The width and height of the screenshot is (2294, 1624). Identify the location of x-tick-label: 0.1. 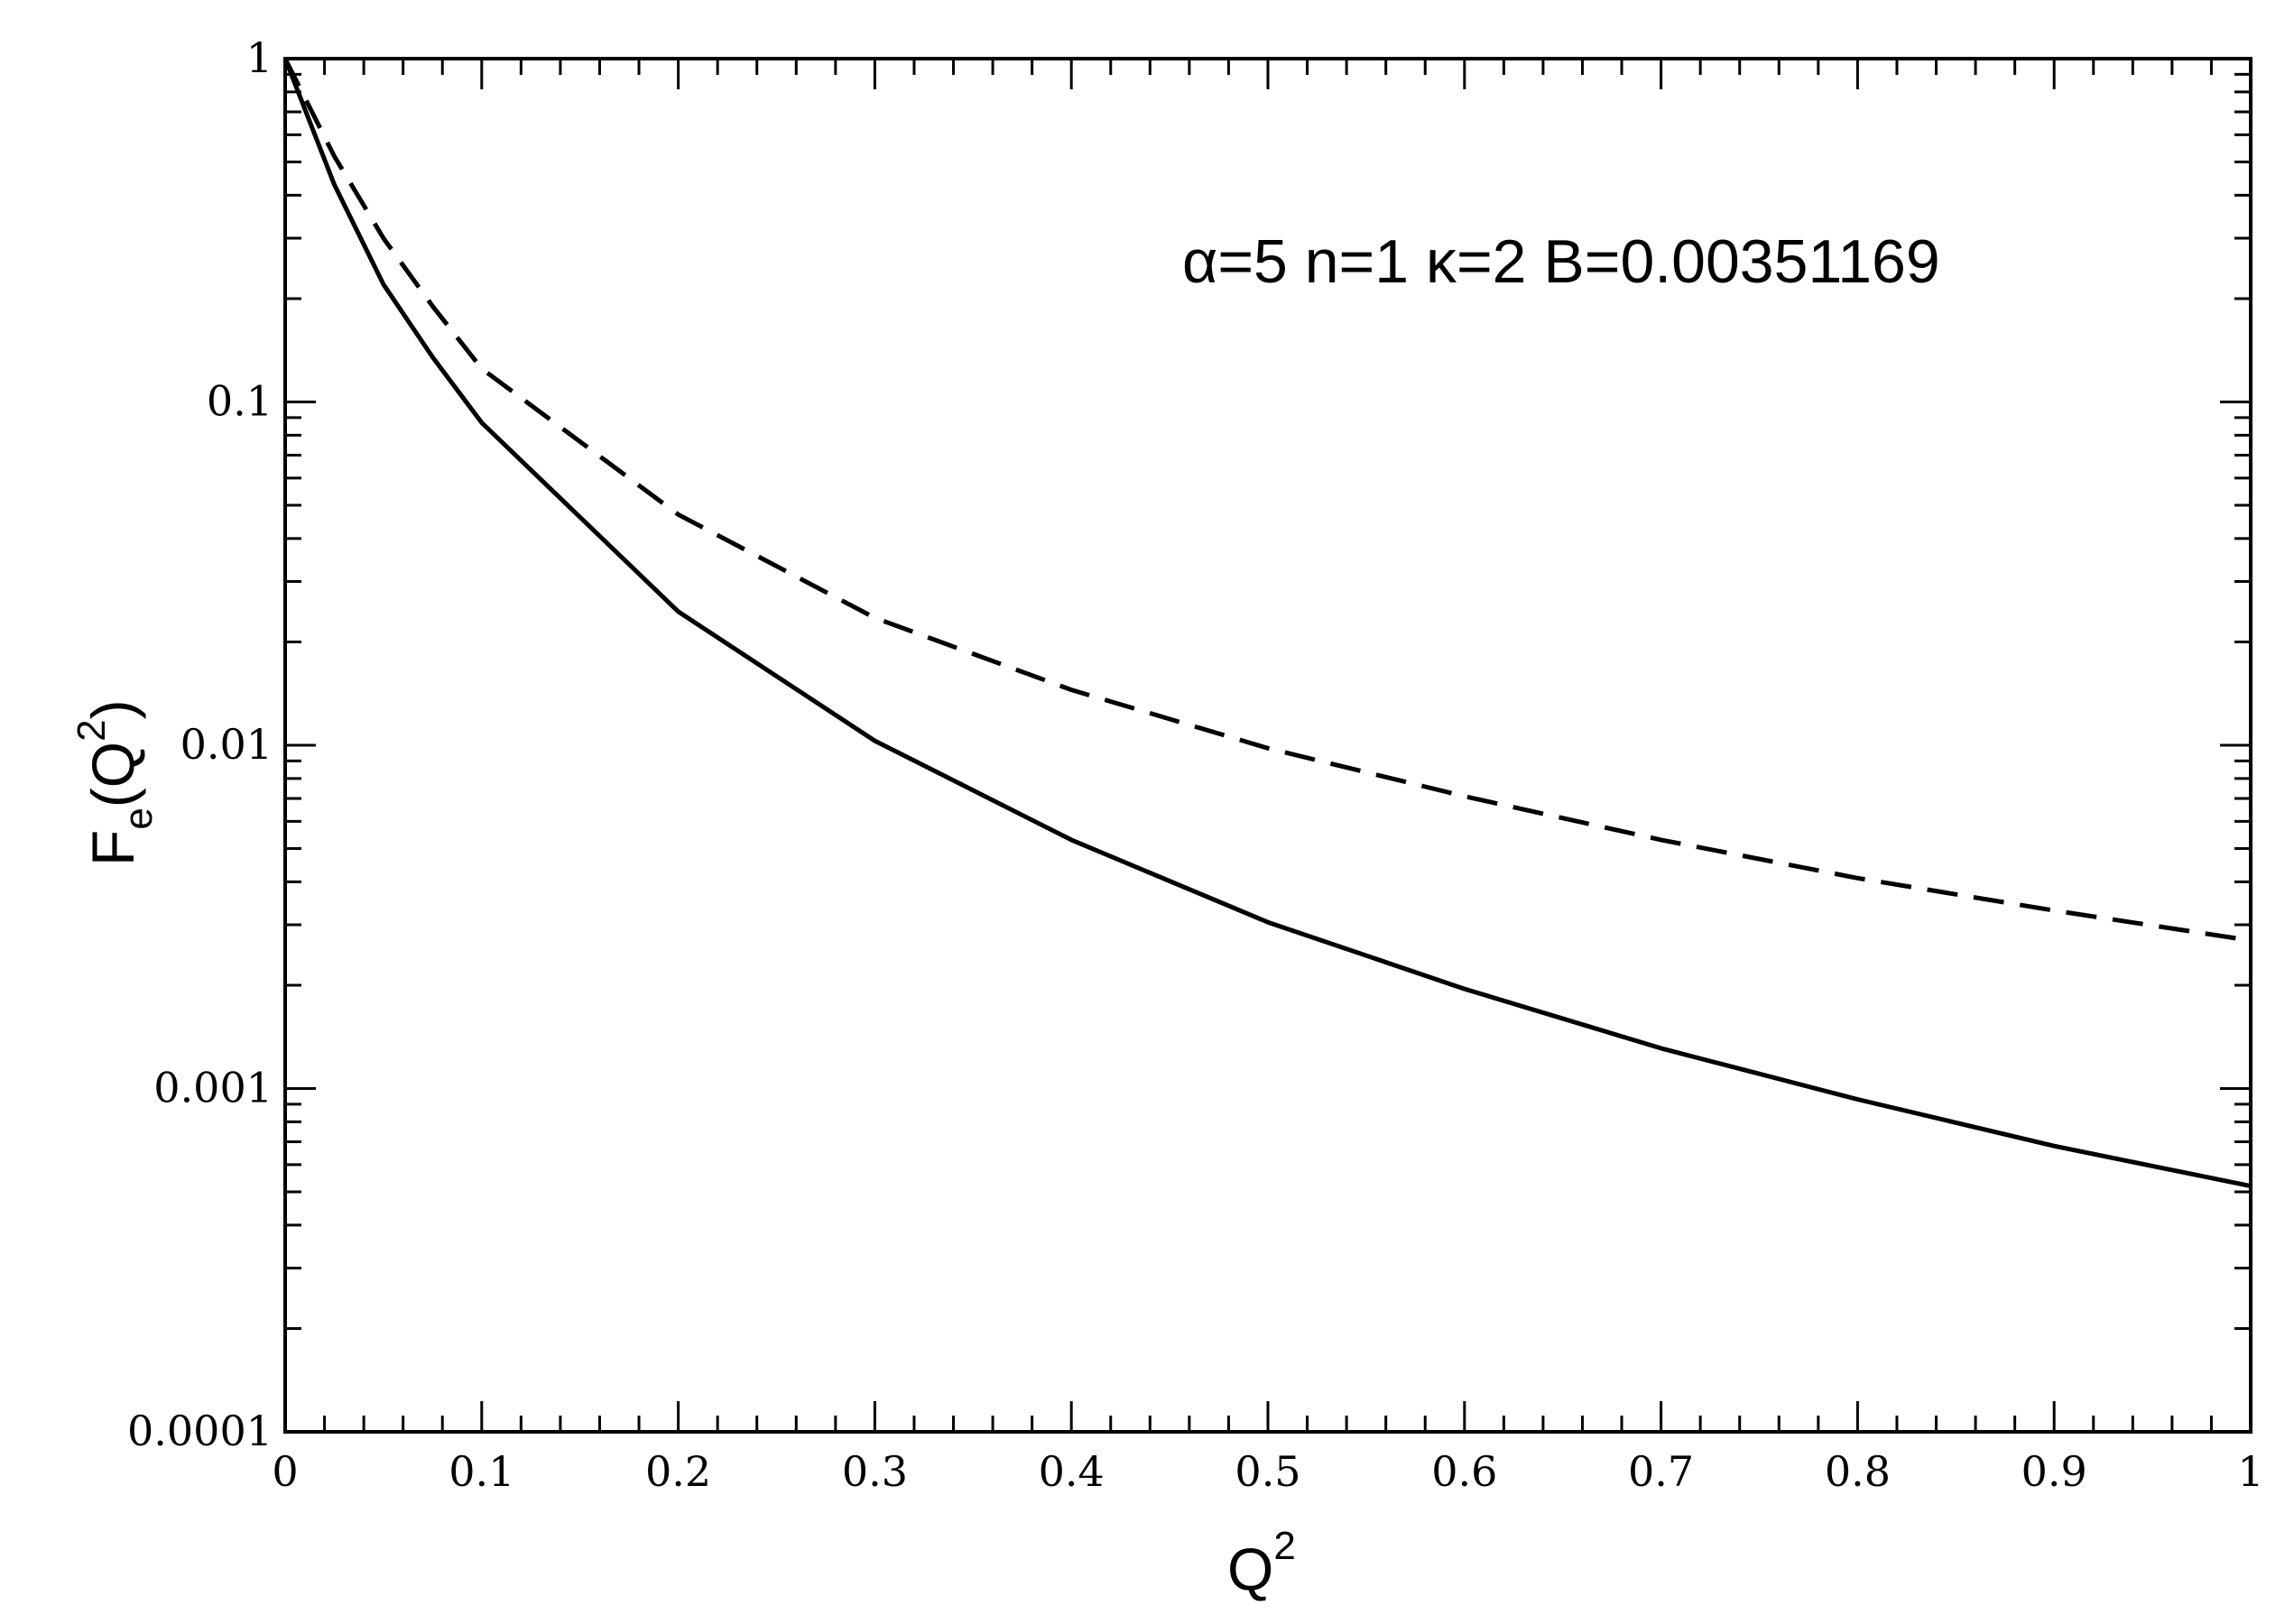
(481, 1472).